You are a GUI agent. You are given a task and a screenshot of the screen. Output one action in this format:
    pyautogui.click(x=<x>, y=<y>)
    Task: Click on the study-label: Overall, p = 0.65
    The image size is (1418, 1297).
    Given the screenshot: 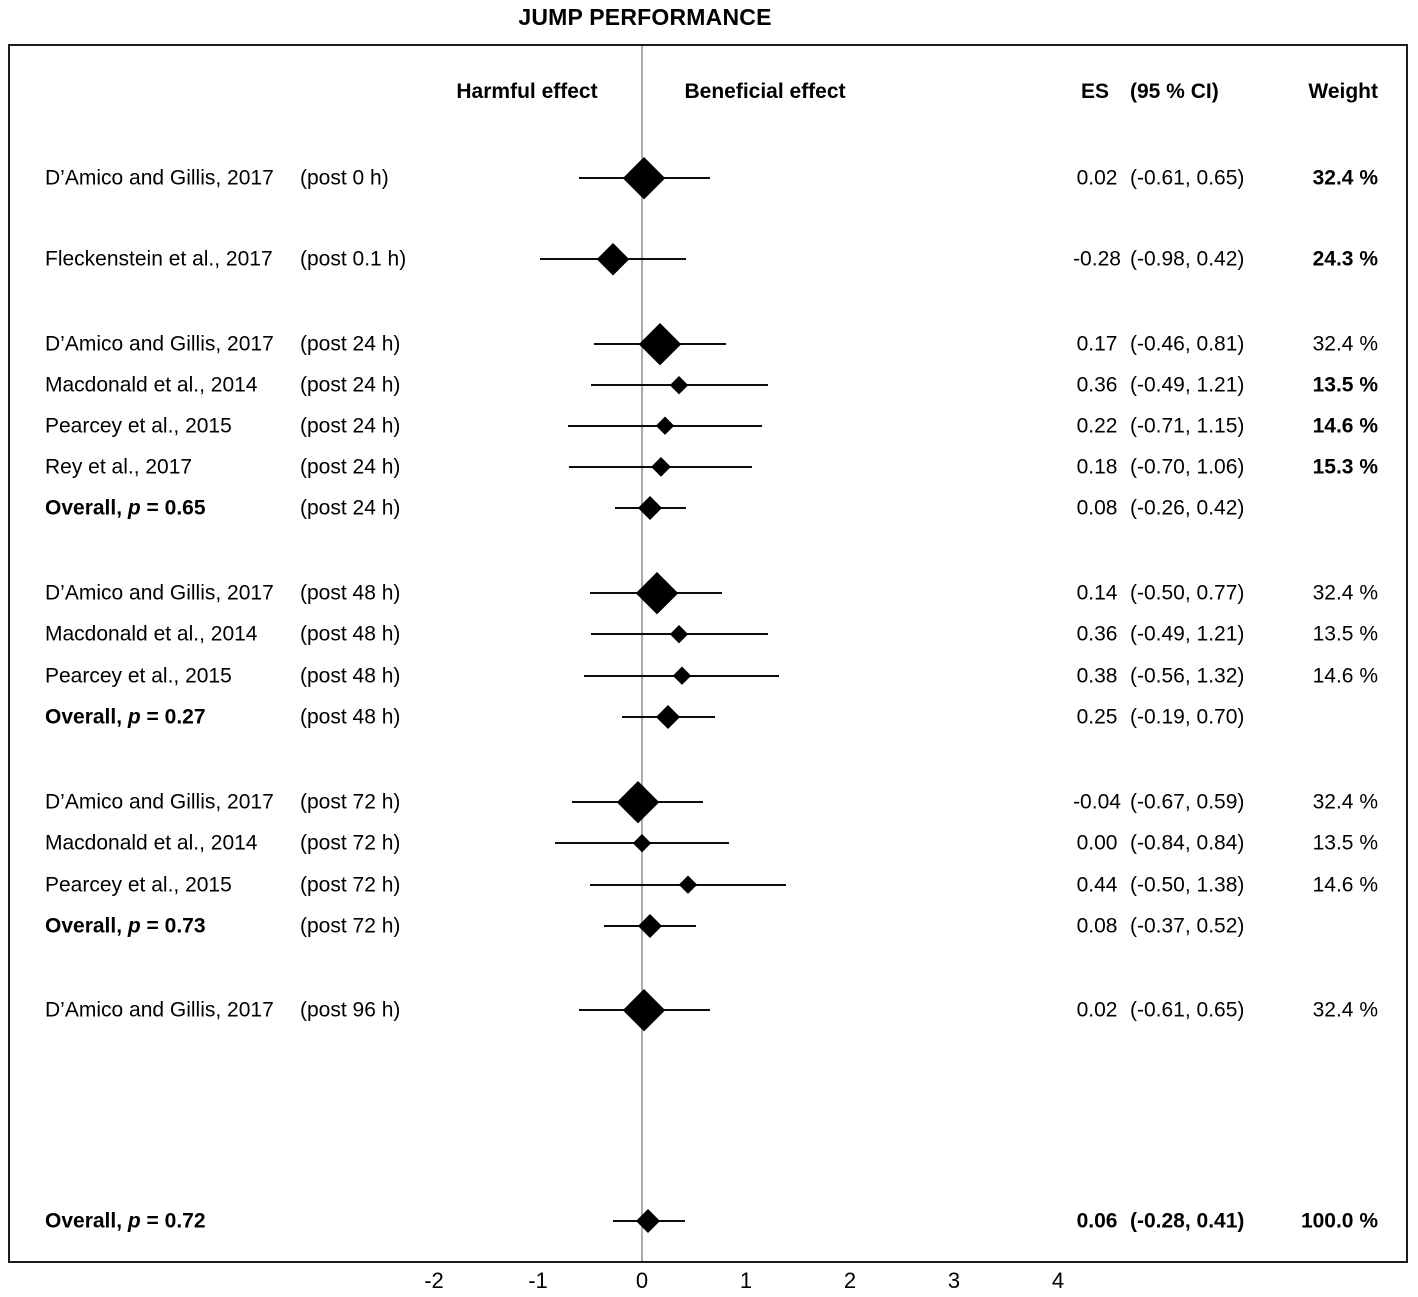 What is the action you would take?
    pyautogui.click(x=125, y=508)
    